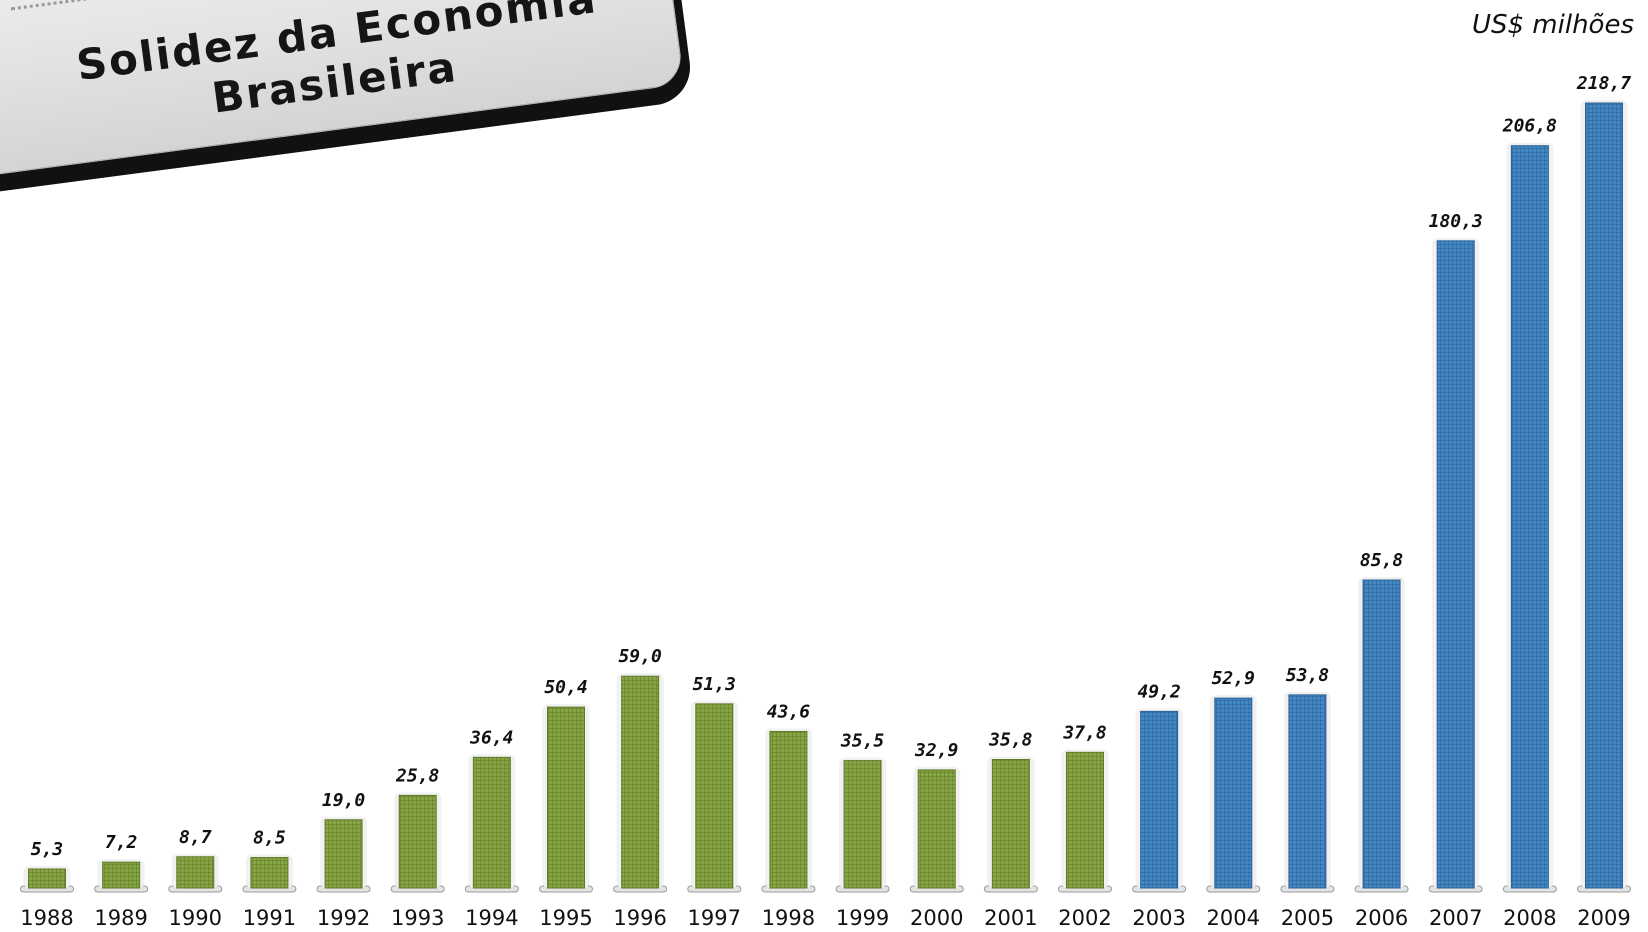 The width and height of the screenshot is (1648, 932). What do you see at coordinates (1159, 799) in the screenshot?
I see `bar-2003` at bounding box center [1159, 799].